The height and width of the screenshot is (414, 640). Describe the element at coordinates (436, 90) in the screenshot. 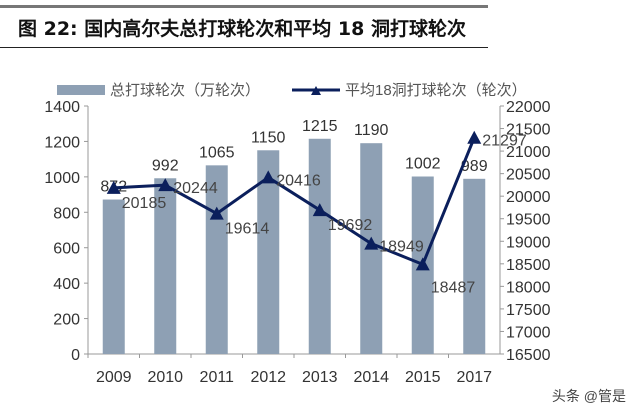

I see `legend-line-label: 平均18洞打球轮次（轮次）` at that location.